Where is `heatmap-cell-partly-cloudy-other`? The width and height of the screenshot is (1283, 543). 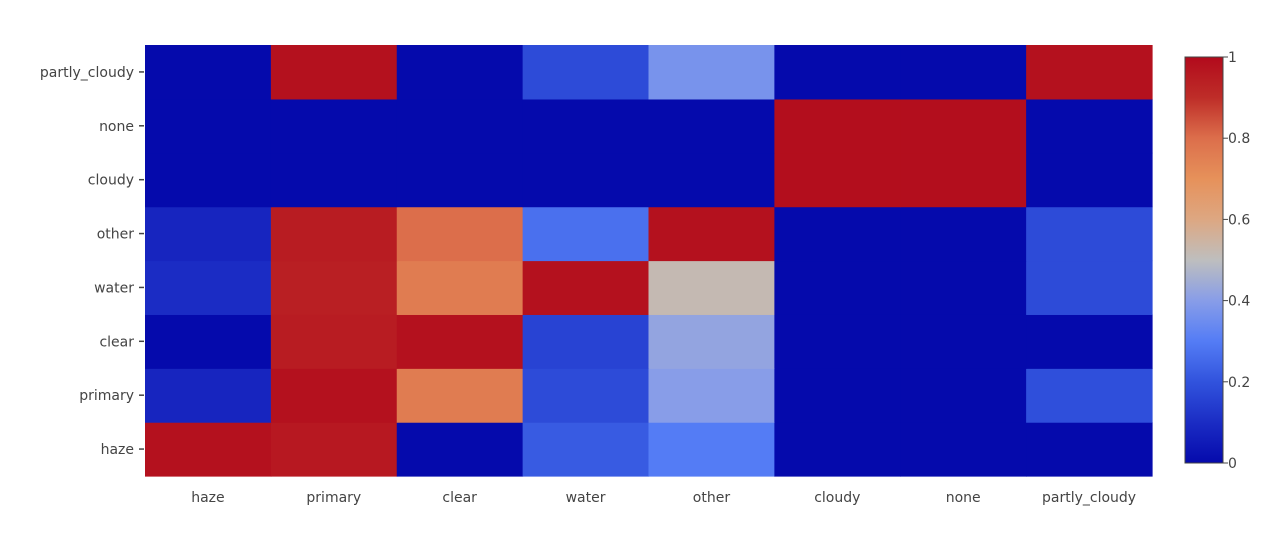 heatmap-cell-partly-cloudy-other is located at coordinates (711, 72).